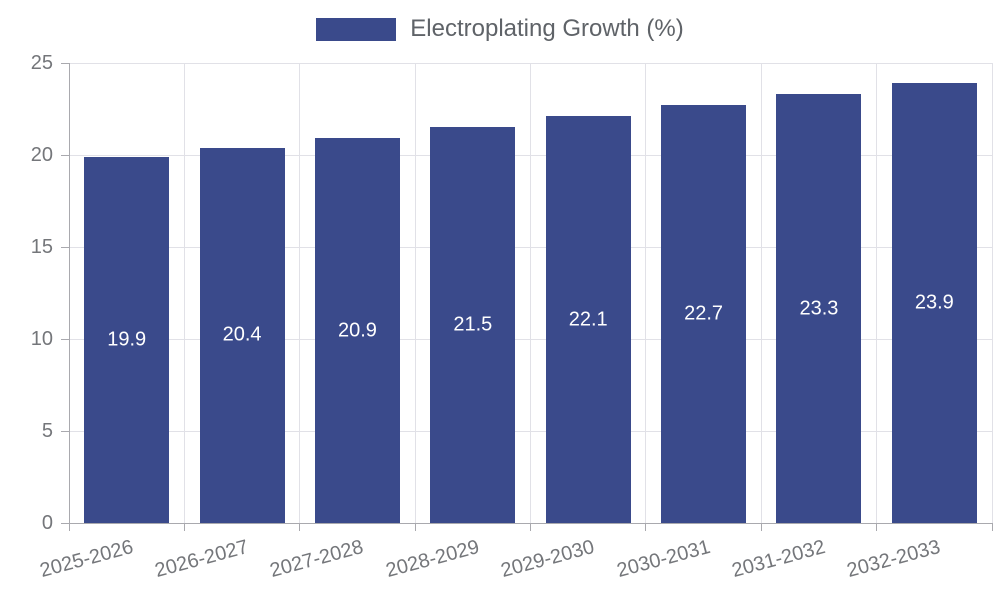  Describe the element at coordinates (547, 28) in the screenshot. I see `legend-label: Electroplating Growth (%)` at that location.